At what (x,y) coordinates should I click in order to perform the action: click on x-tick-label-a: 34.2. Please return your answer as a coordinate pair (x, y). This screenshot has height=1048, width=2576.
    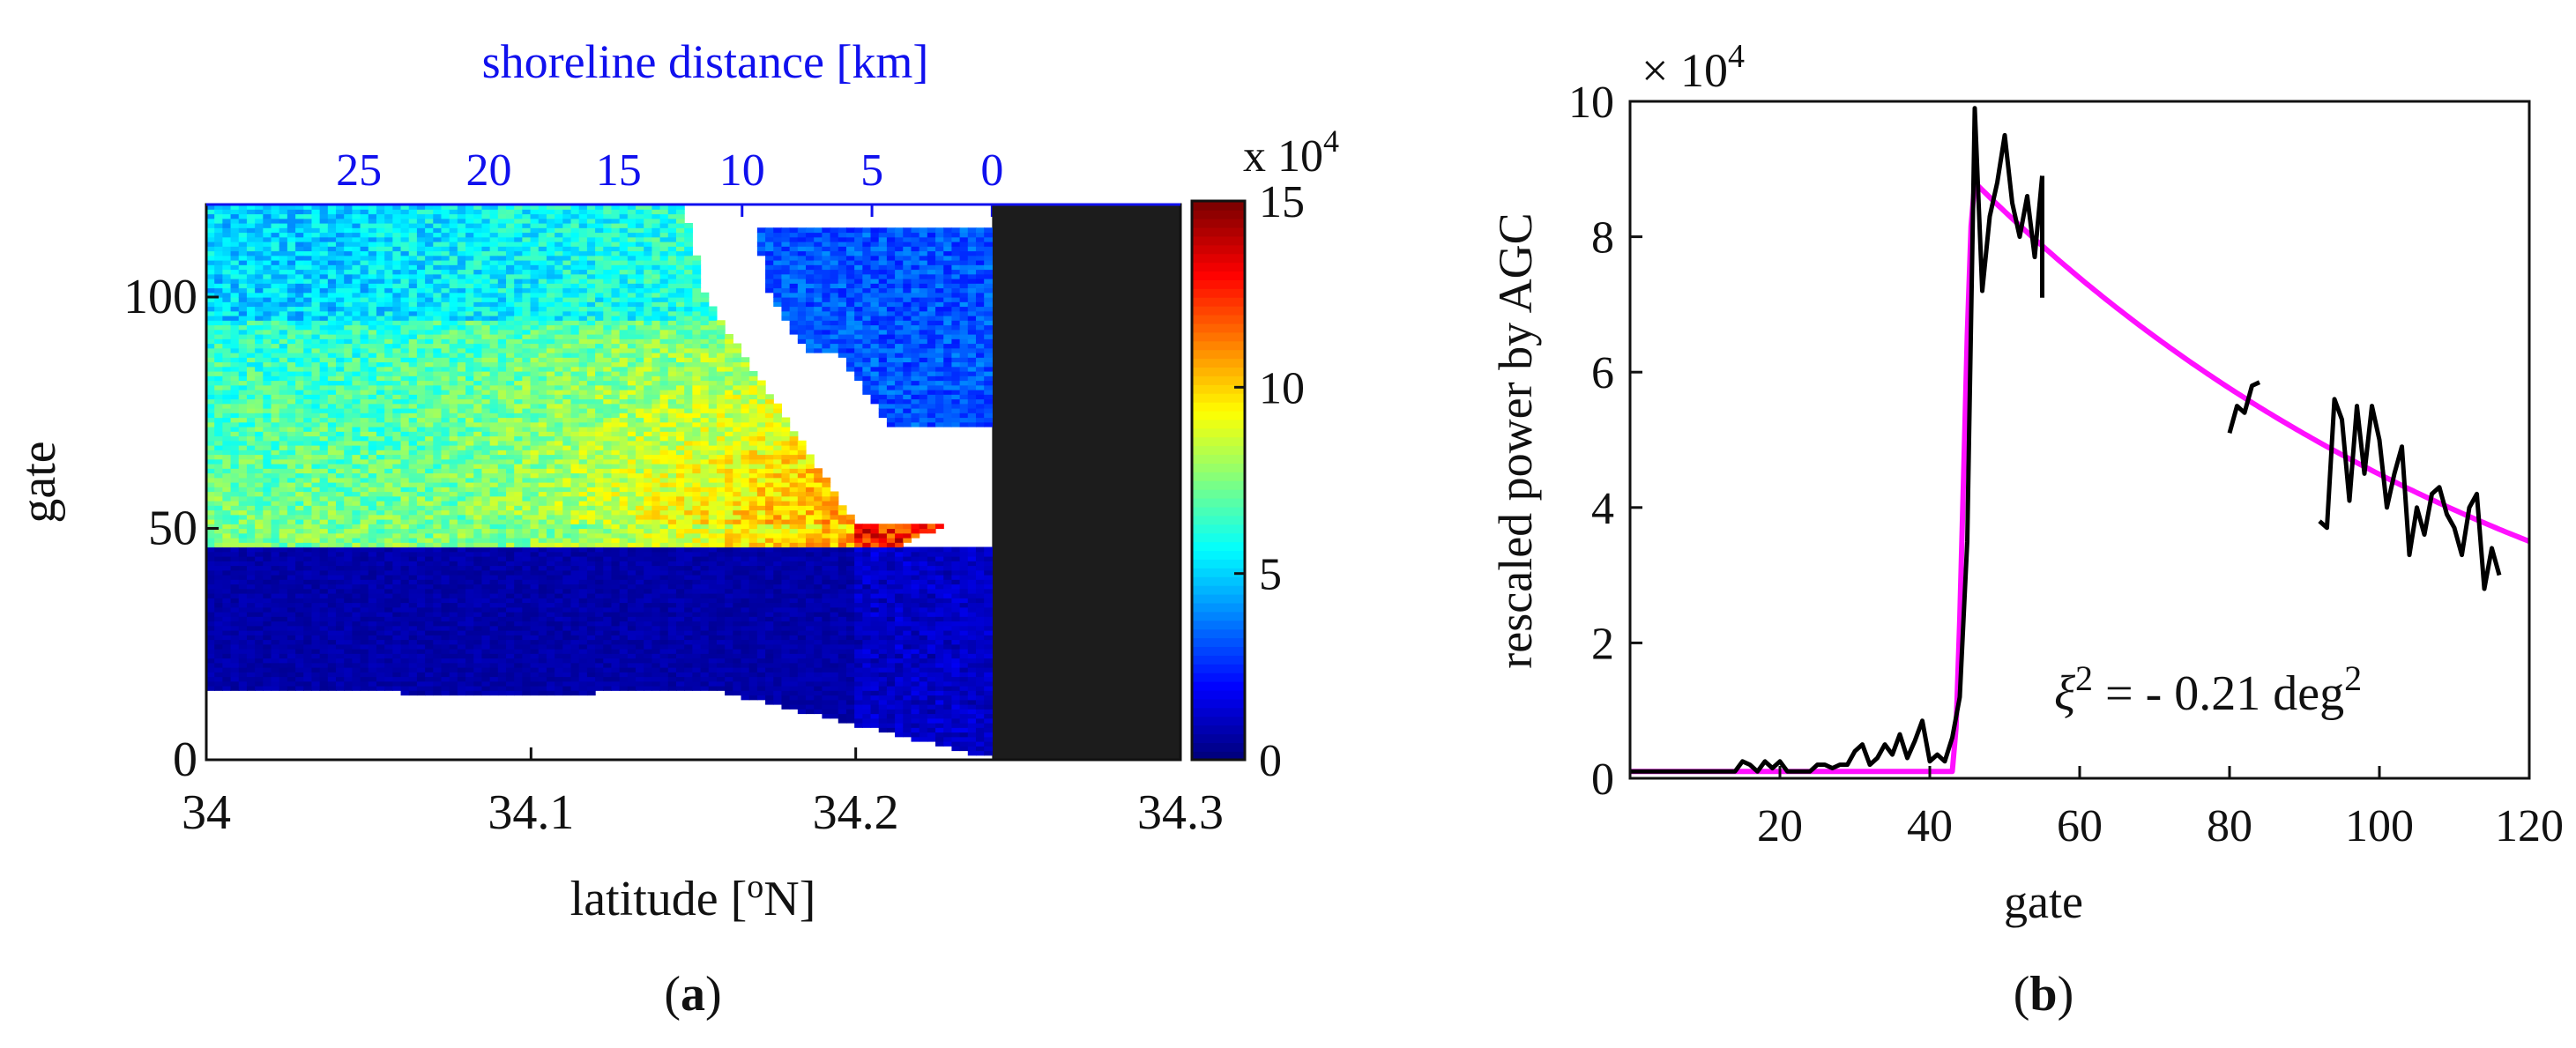
    Looking at the image, I should click on (856, 813).